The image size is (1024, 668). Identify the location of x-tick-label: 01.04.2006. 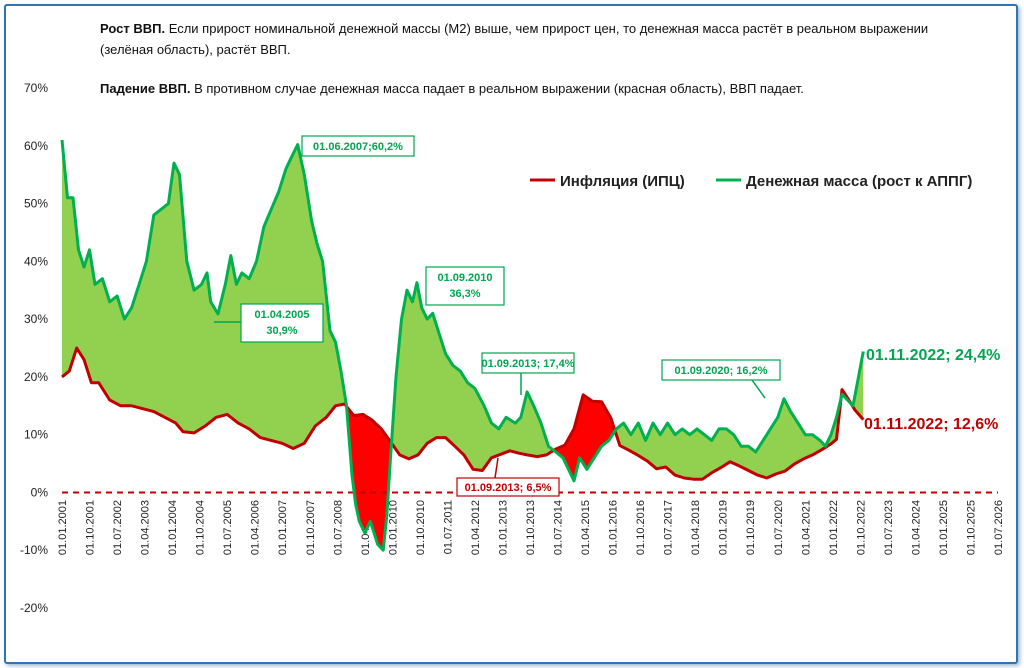
(256, 527).